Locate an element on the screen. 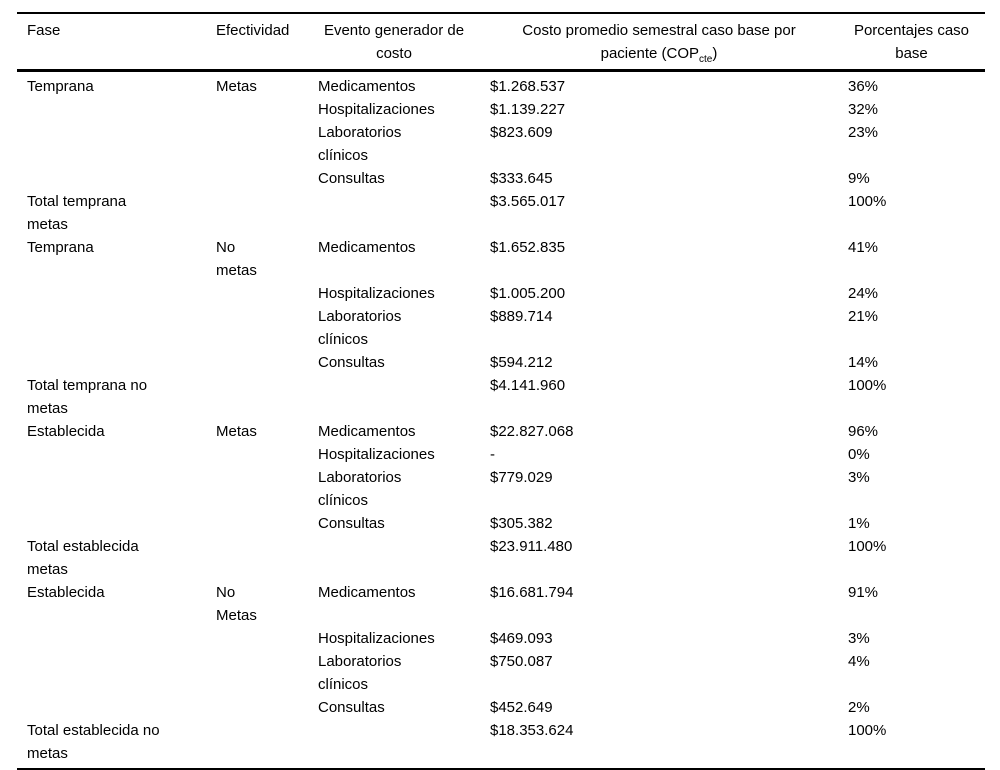  cell-costo: $1.268.537 is located at coordinates (528, 86).